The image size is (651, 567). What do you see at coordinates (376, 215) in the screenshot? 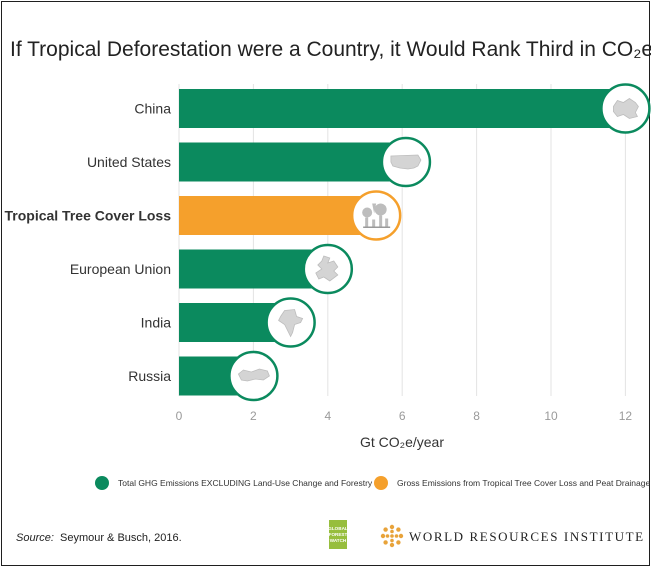
I see `tree-loss-icon` at bounding box center [376, 215].